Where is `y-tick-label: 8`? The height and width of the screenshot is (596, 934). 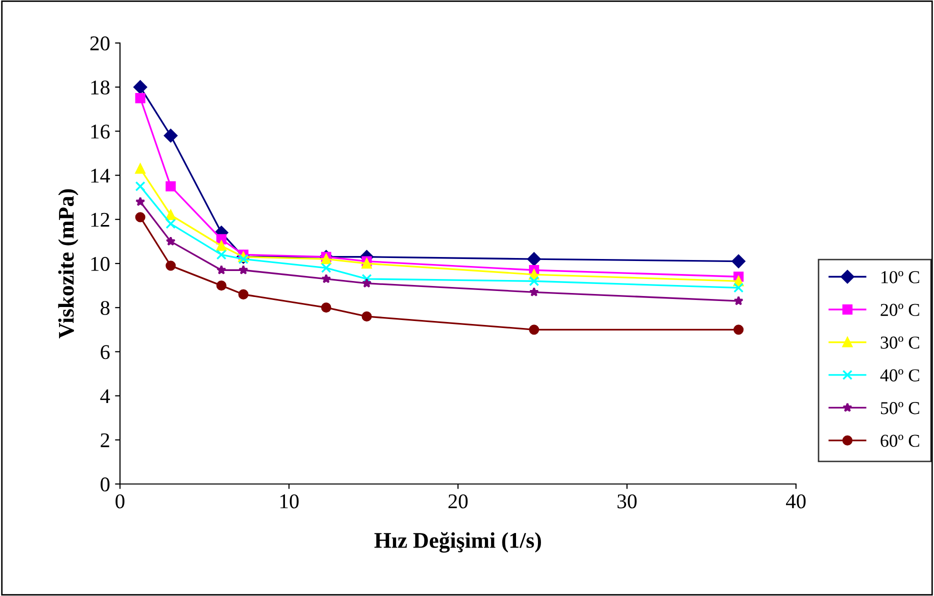 y-tick-label: 8 is located at coordinates (105, 308).